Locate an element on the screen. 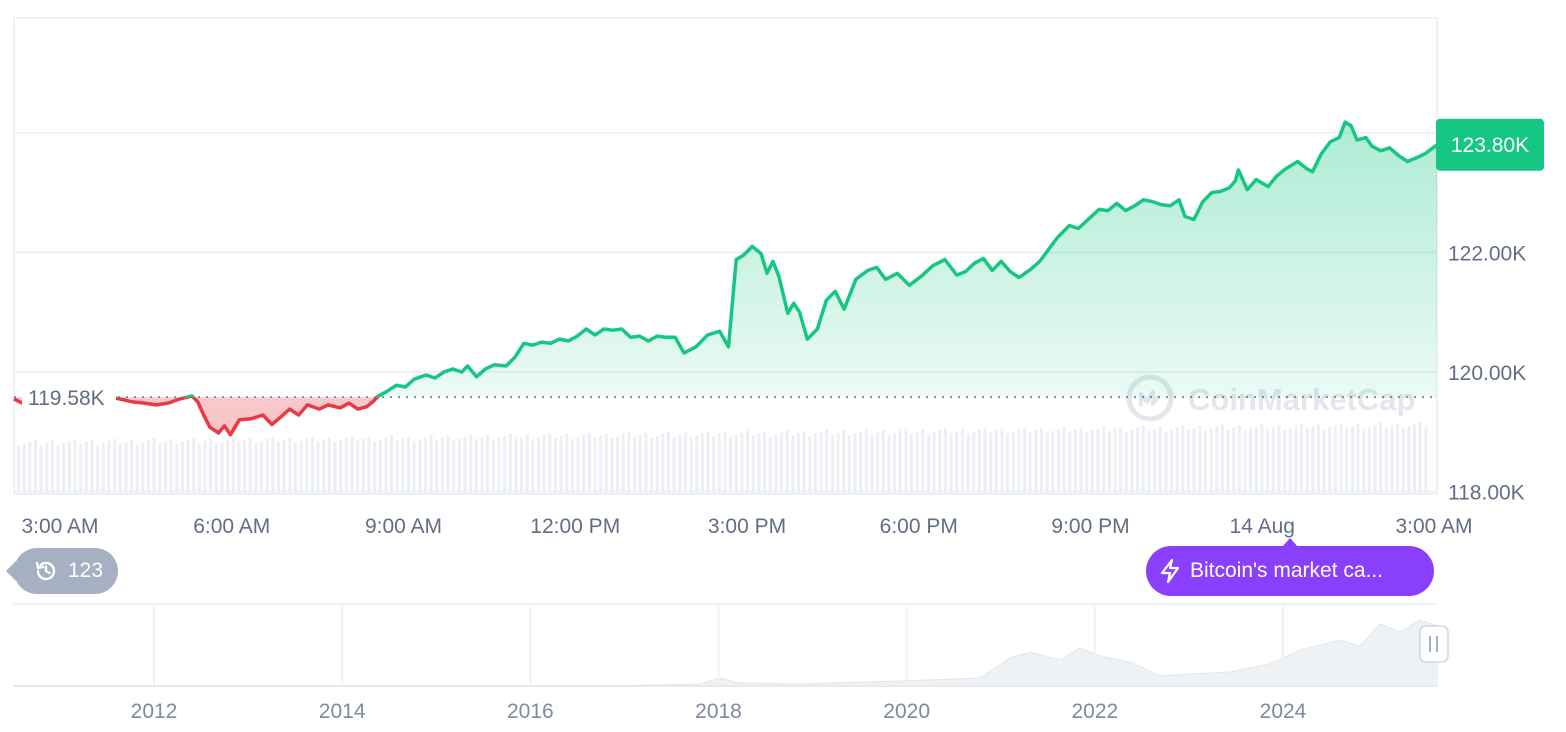  baseline-label: 119.58K is located at coordinates (66, 398).